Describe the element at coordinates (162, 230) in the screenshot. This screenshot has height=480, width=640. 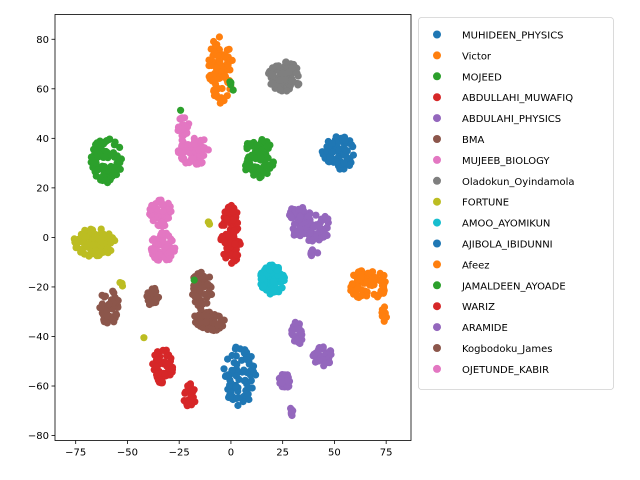
I see `series-ojetunde-kabir` at that location.